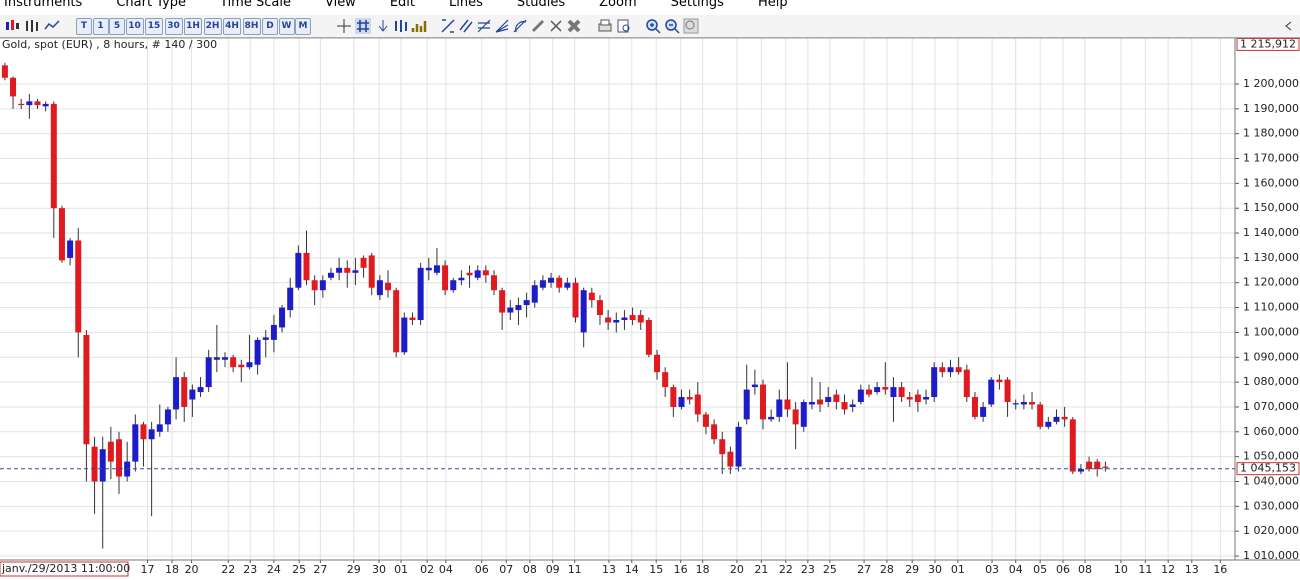  Describe the element at coordinates (632, 569) in the screenshot. I see `x-tick-label: 14` at that location.